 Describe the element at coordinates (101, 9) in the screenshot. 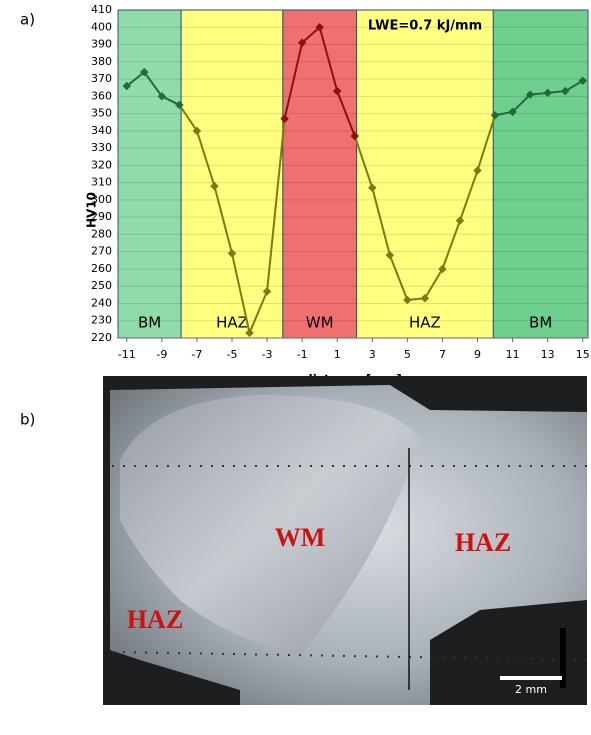

I see `y-tick-label: 410` at that location.